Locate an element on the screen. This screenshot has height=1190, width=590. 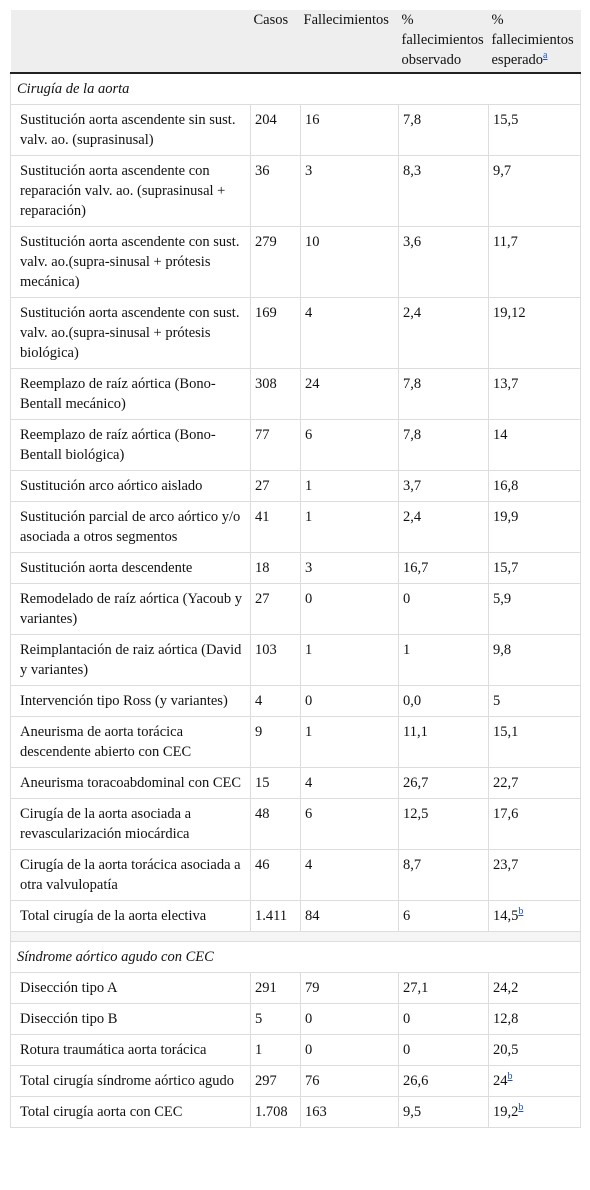
cell: 13,7 is located at coordinates (534, 394).